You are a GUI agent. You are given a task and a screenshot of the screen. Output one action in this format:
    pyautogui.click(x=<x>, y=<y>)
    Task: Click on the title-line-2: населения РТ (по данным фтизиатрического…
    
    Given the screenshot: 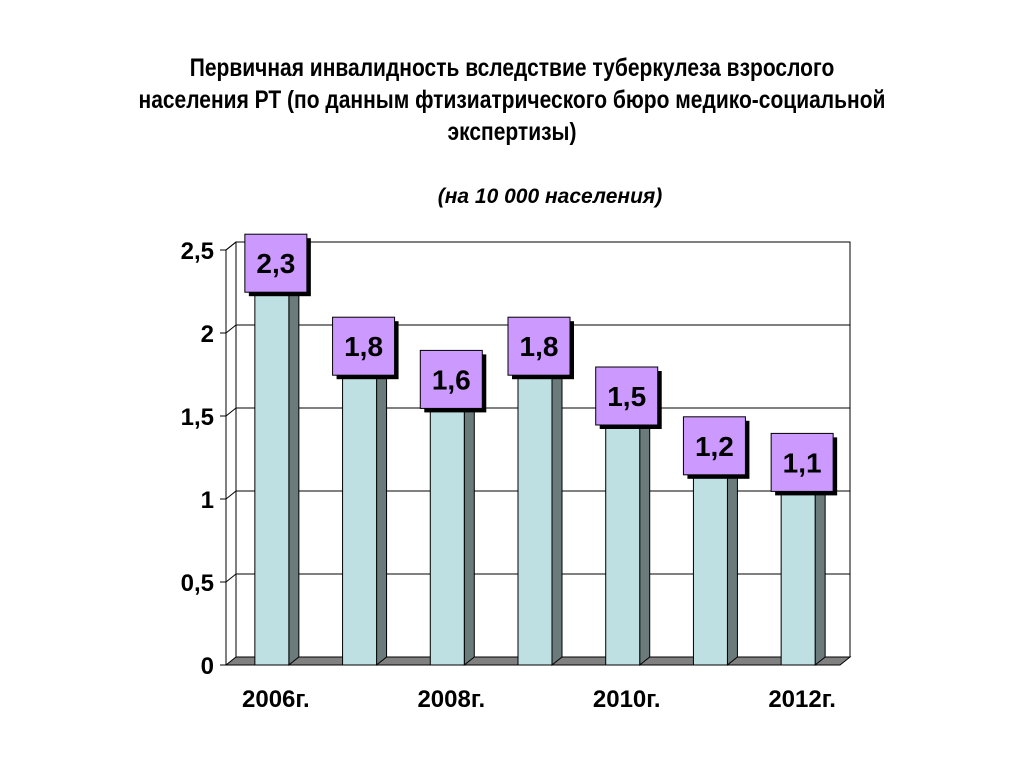 What is the action you would take?
    pyautogui.click(x=512, y=100)
    